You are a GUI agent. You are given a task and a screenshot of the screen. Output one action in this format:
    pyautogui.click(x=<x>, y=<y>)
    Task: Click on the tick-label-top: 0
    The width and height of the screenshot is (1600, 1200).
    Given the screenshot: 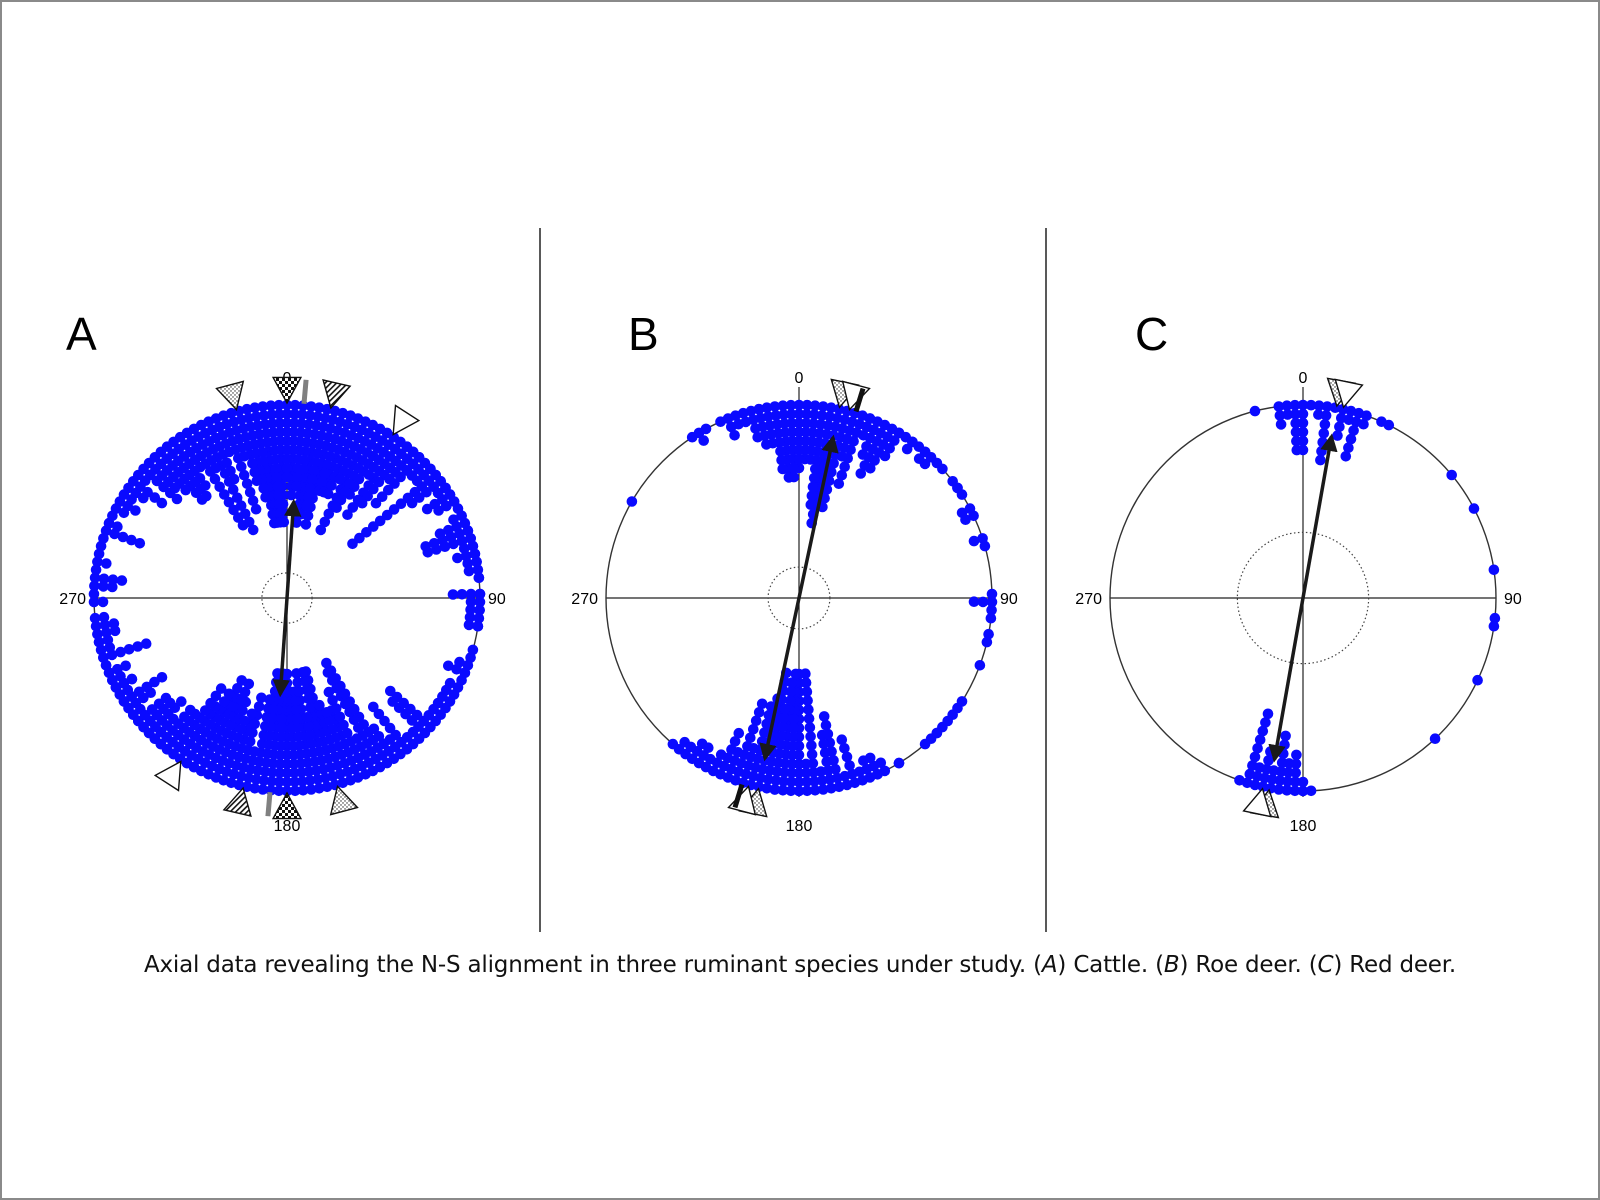 What is the action you would take?
    pyautogui.click(x=1303, y=378)
    